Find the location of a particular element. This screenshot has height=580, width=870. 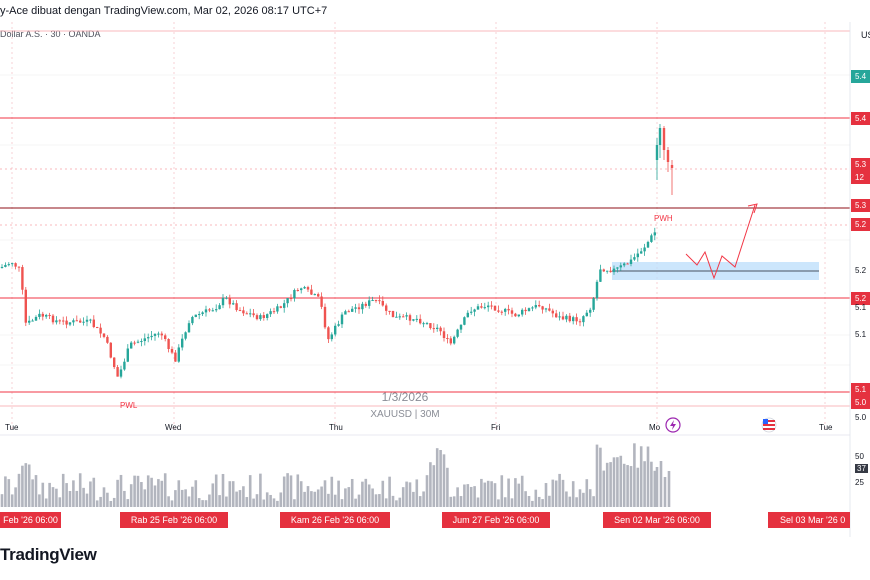

day-label-thu: Thu is located at coordinates (336, 427).